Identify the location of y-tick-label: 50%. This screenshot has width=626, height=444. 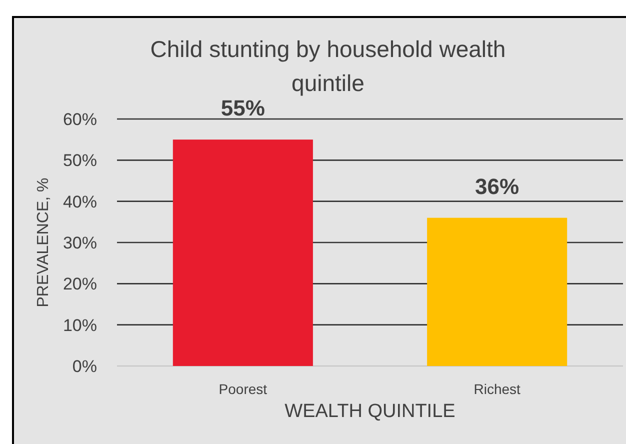
(79, 160).